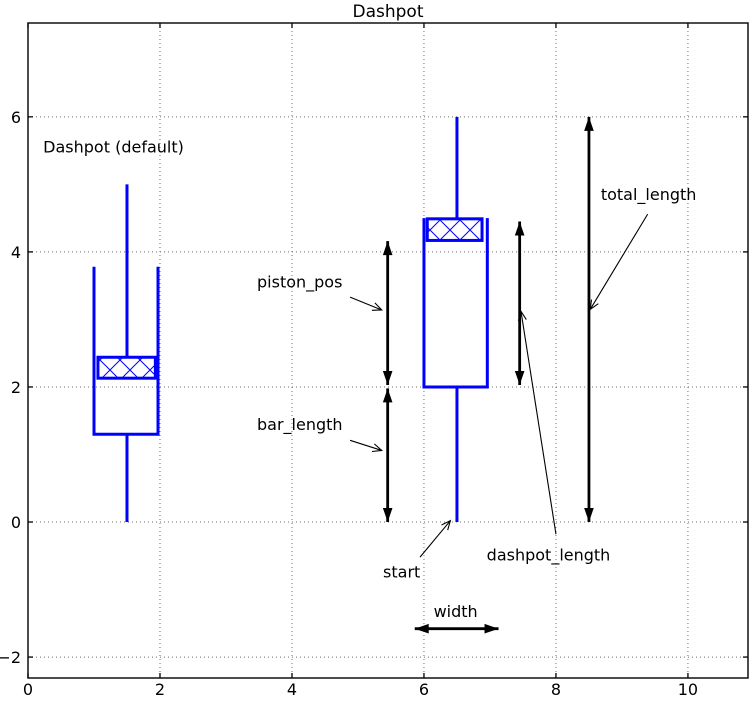 The height and width of the screenshot is (702, 752). Describe the element at coordinates (424, 688) in the screenshot. I see `x-tick-label: 6` at that location.